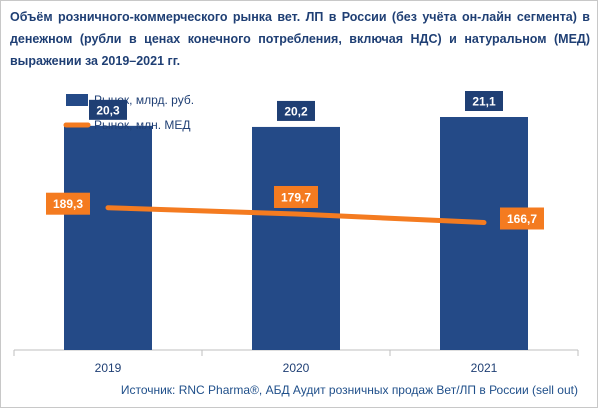 The width and height of the screenshot is (600, 410). I want to click on bar-2021, so click(484, 233).